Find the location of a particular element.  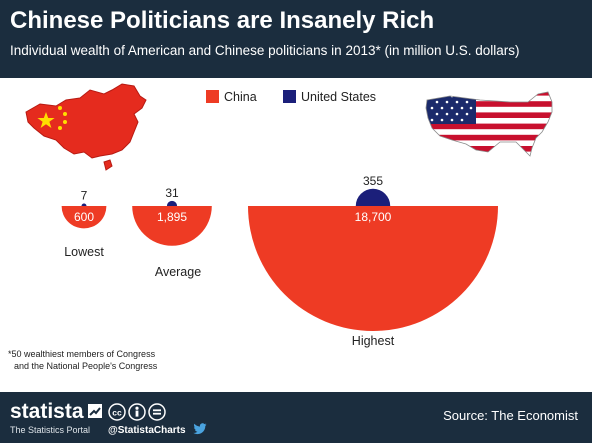

us-semicircle-average is located at coordinates (172, 203).